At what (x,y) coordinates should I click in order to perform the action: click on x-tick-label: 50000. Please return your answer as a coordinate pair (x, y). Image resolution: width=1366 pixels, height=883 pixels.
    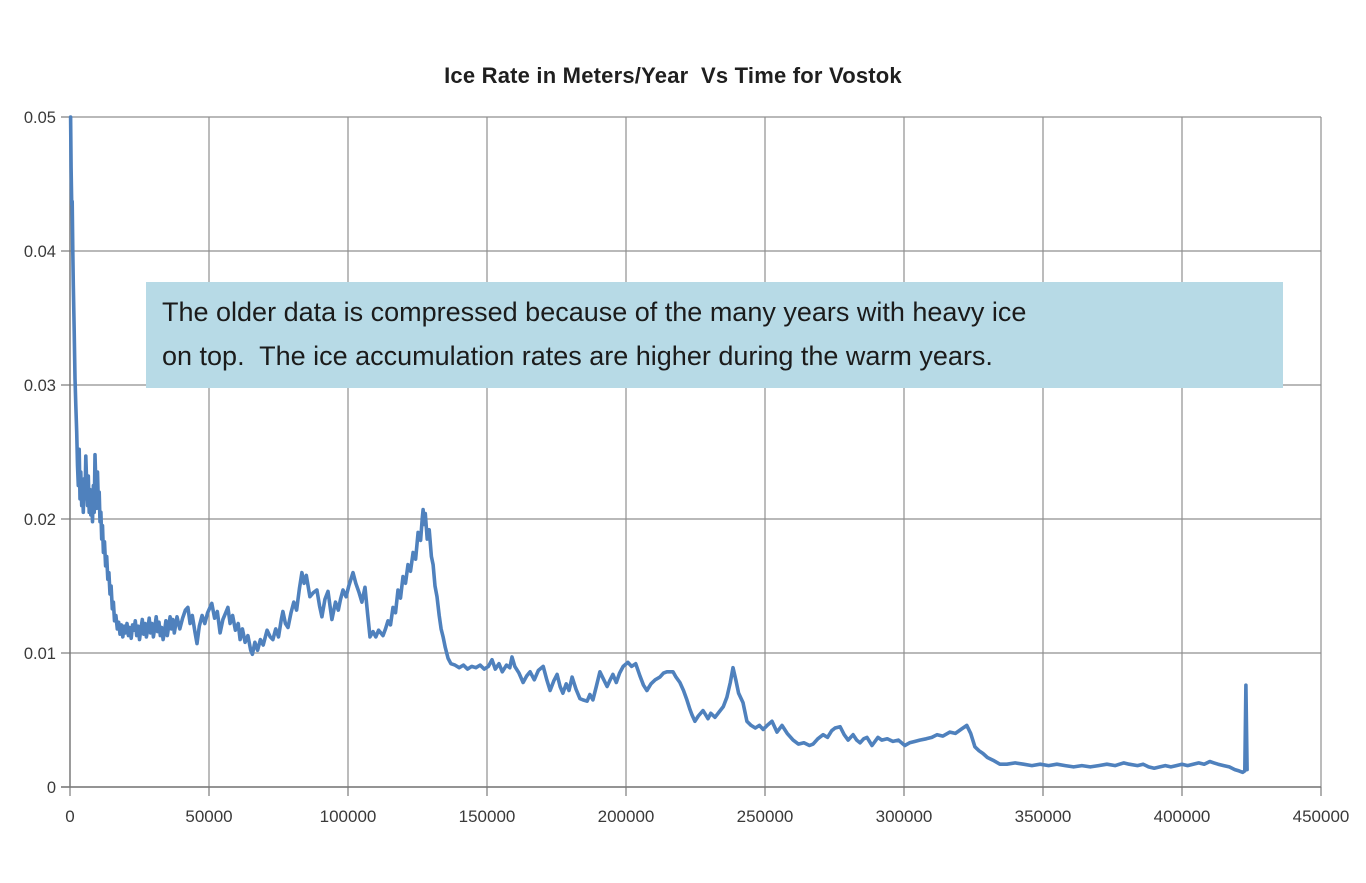
    Looking at the image, I should click on (208, 816).